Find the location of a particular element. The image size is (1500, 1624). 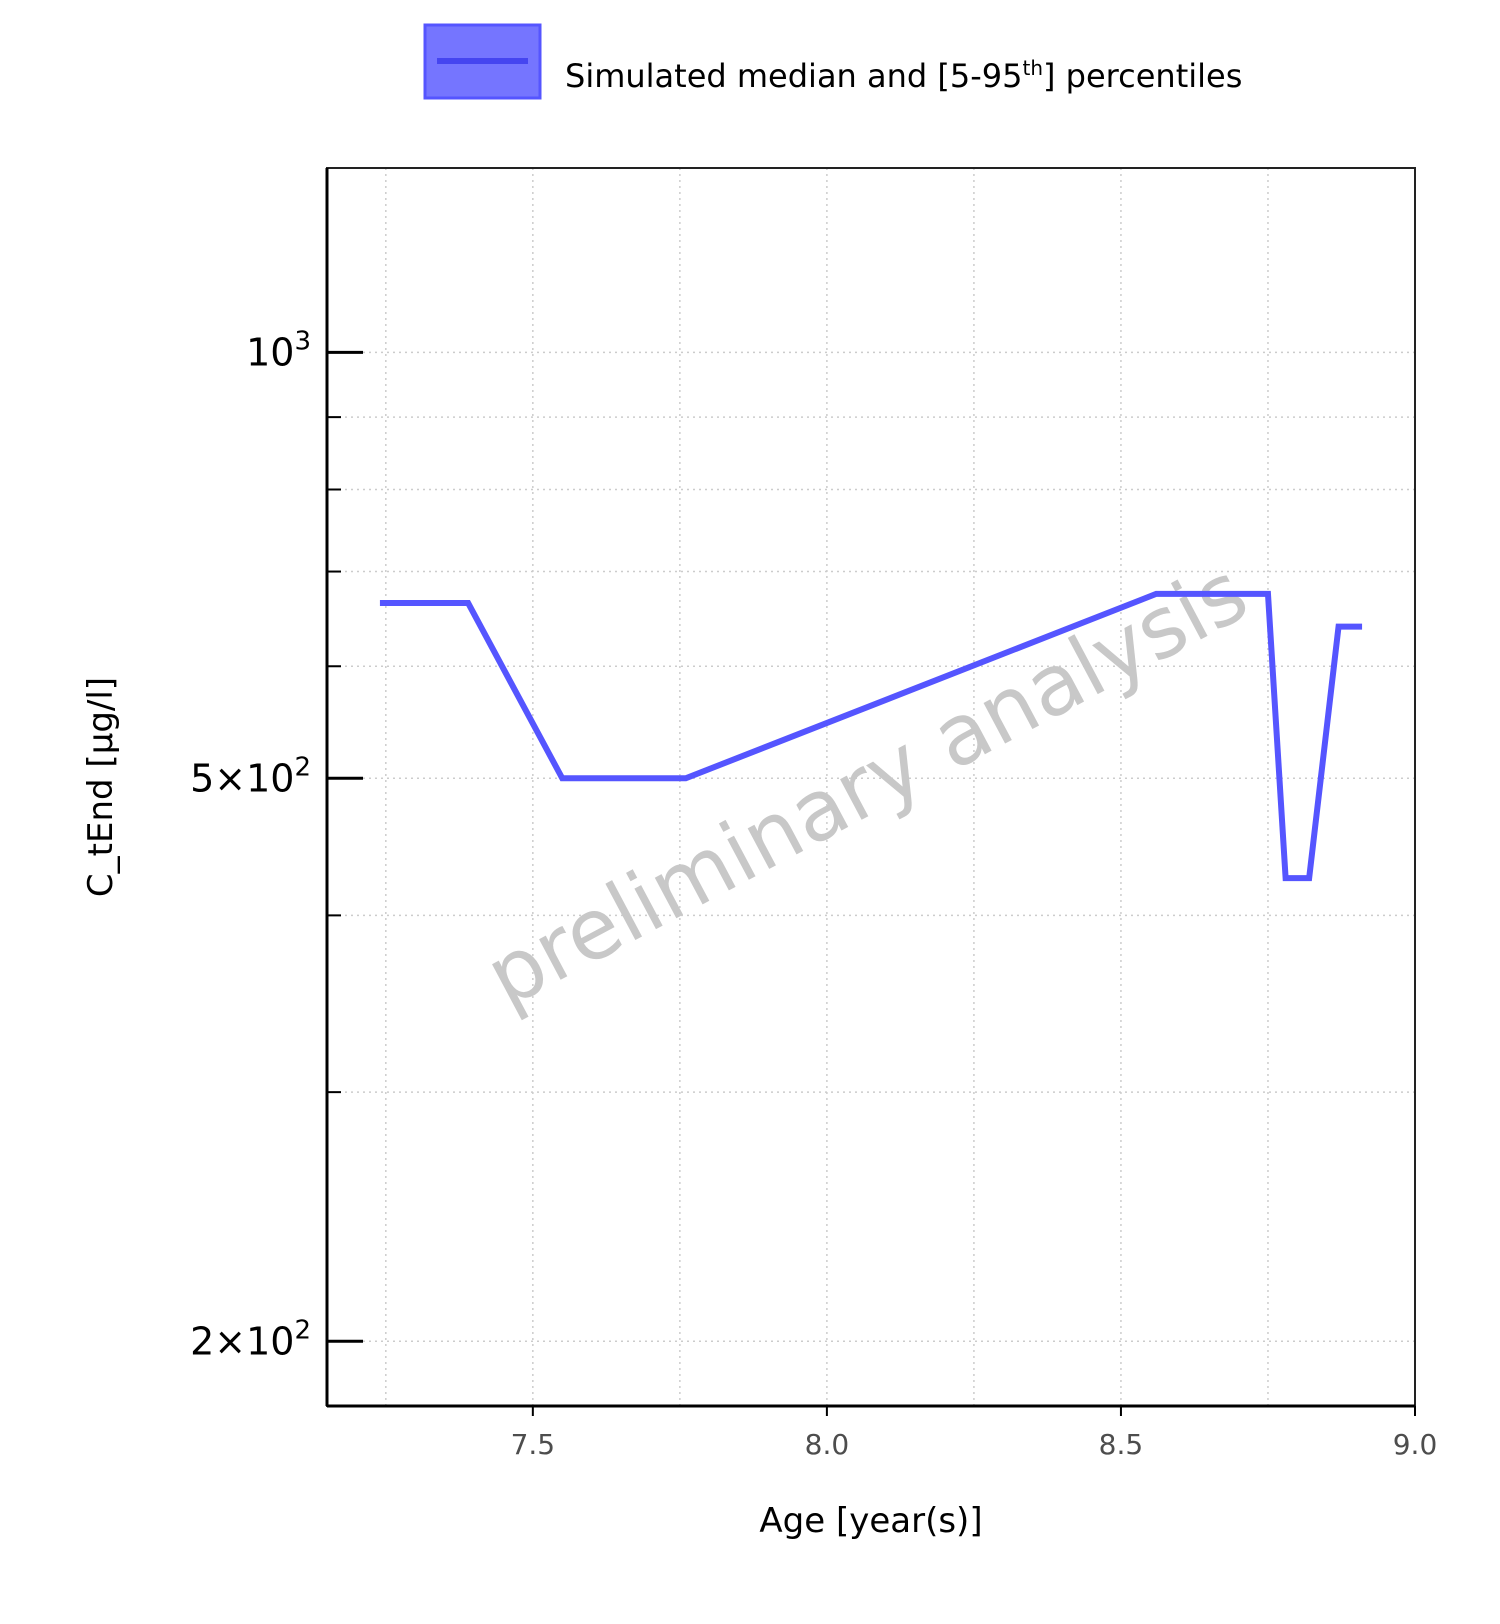

series-layer is located at coordinates (871, 736).